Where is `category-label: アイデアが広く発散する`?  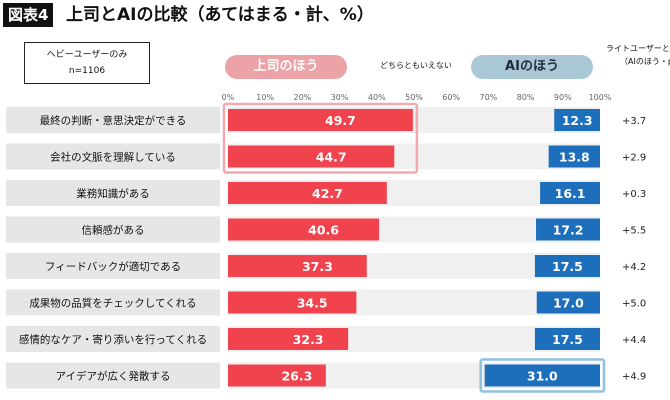
category-label: アイデアが広く発散する is located at coordinates (113, 376).